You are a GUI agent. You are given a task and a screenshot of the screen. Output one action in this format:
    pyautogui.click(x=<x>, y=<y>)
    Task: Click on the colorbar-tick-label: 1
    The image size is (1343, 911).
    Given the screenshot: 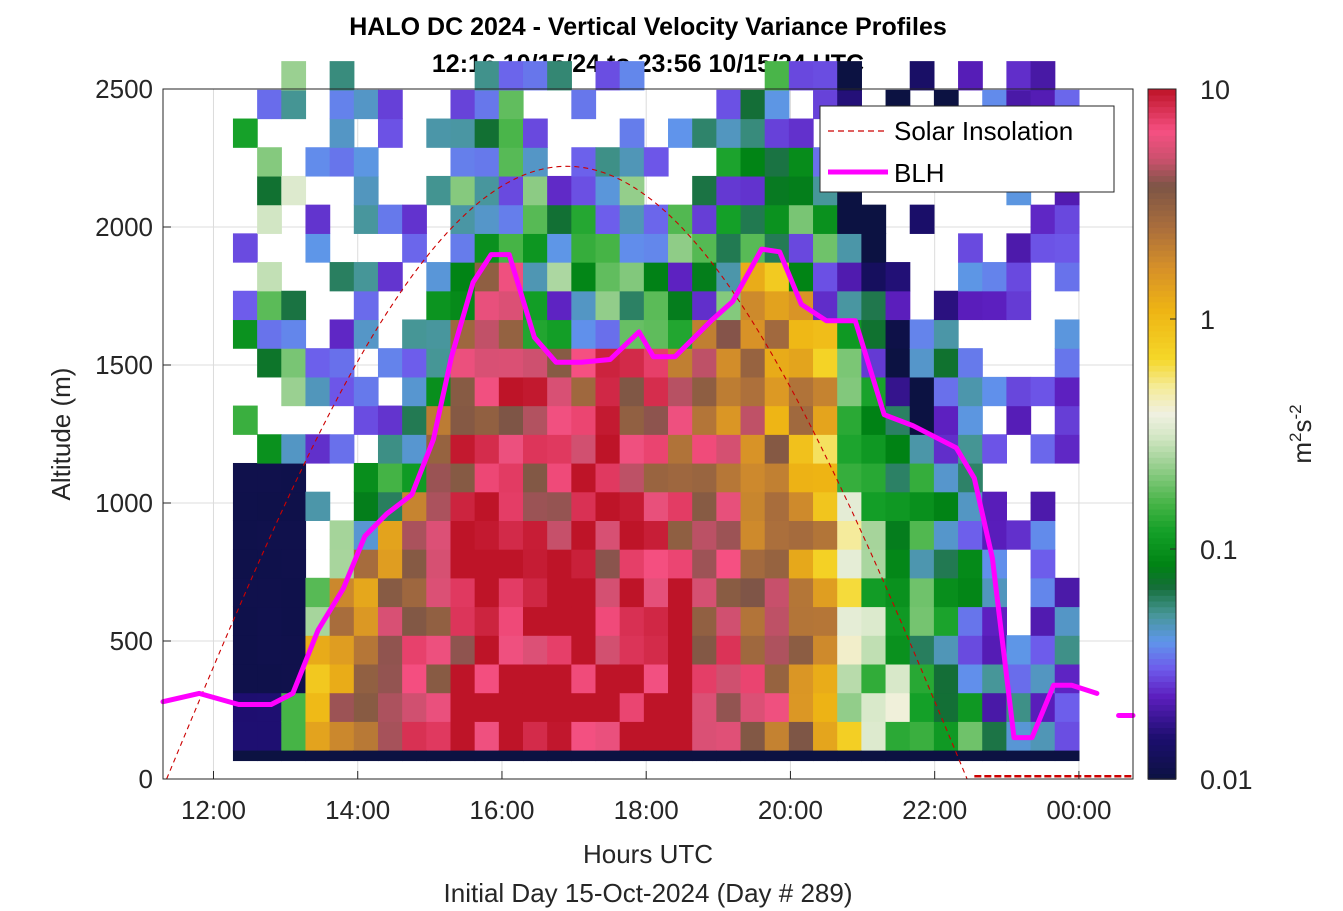 What is the action you would take?
    pyautogui.click(x=1207, y=320)
    